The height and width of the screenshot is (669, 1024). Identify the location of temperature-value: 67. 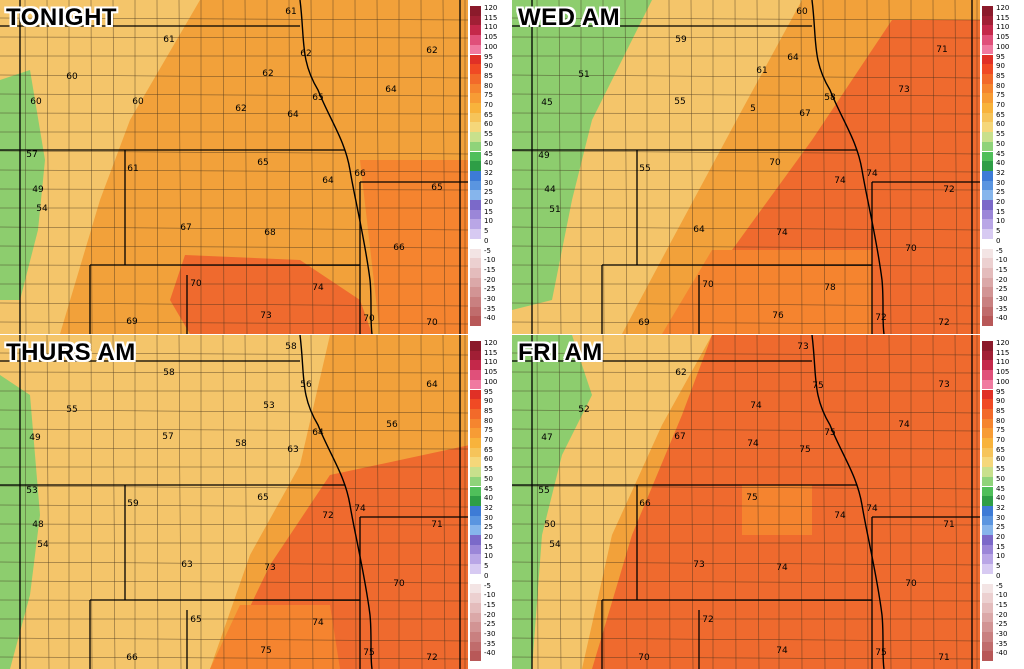
(804, 114).